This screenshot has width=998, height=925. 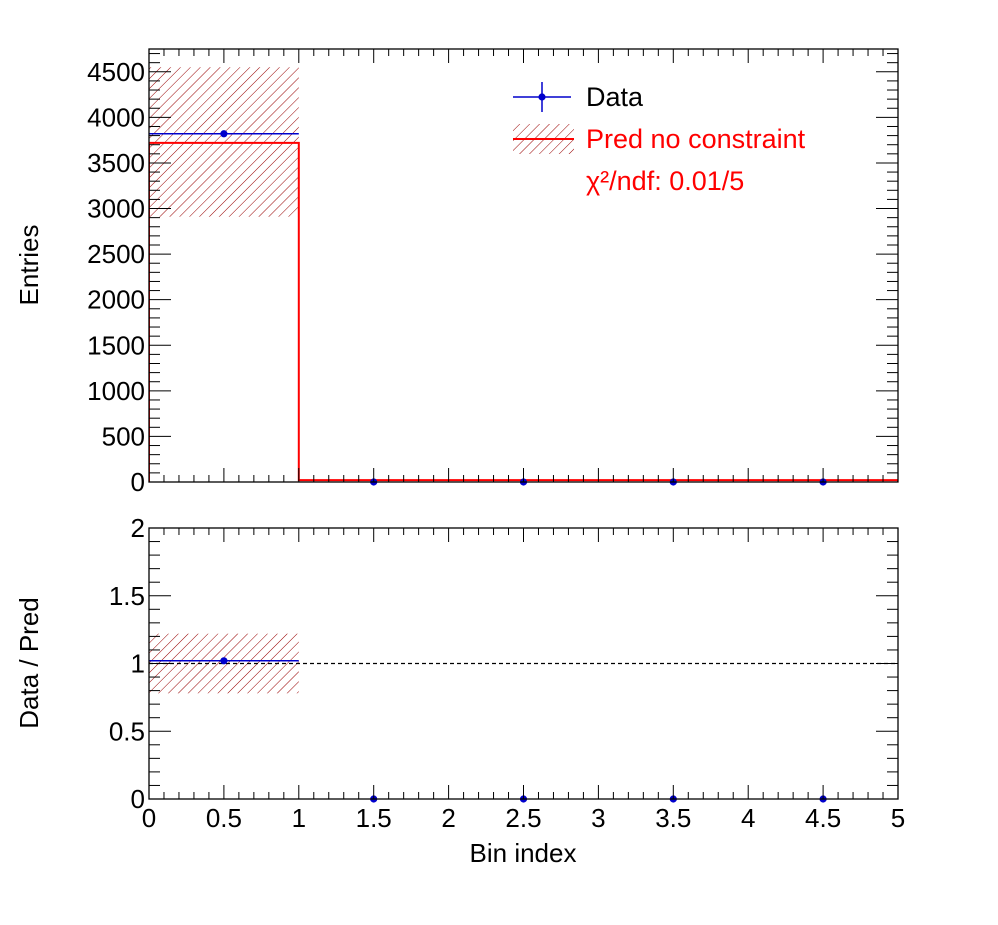 What do you see at coordinates (299, 818) in the screenshot?
I see `x-tick-label: 1` at bounding box center [299, 818].